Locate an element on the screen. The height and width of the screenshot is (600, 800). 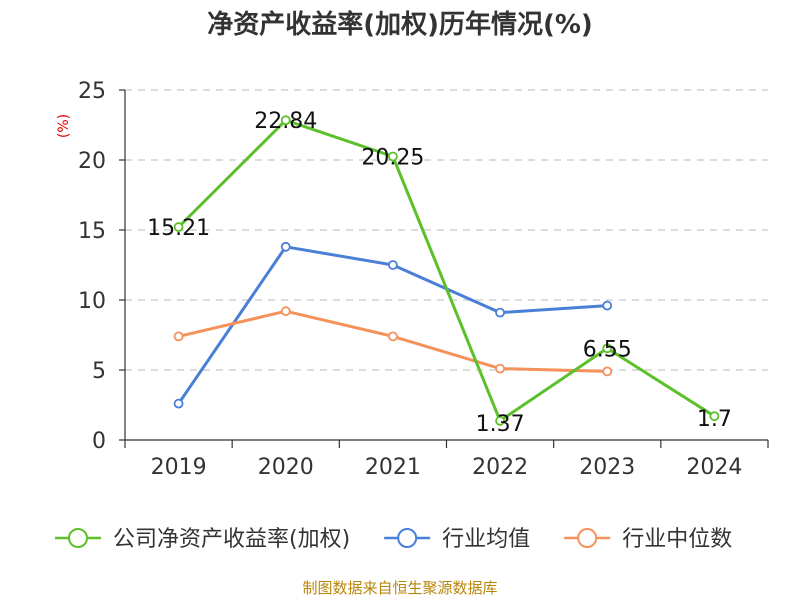
x-tick-label: 2022 is located at coordinates (500, 467).